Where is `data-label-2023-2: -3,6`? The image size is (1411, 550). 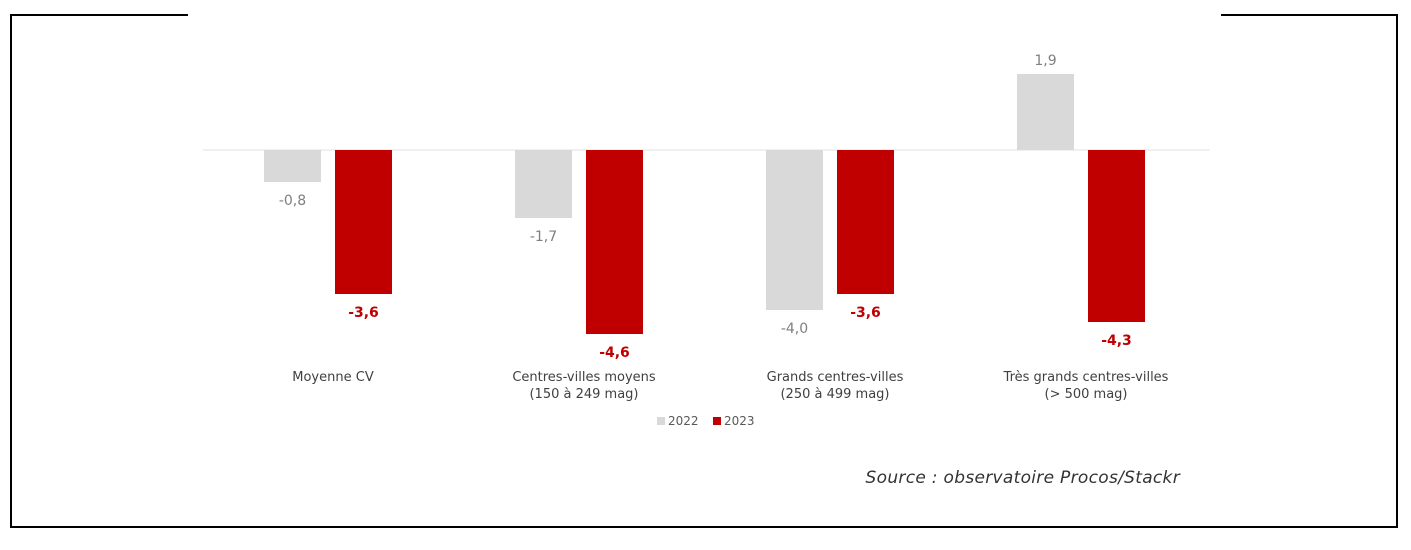
data-label-2023-2: -3,6 is located at coordinates (865, 313).